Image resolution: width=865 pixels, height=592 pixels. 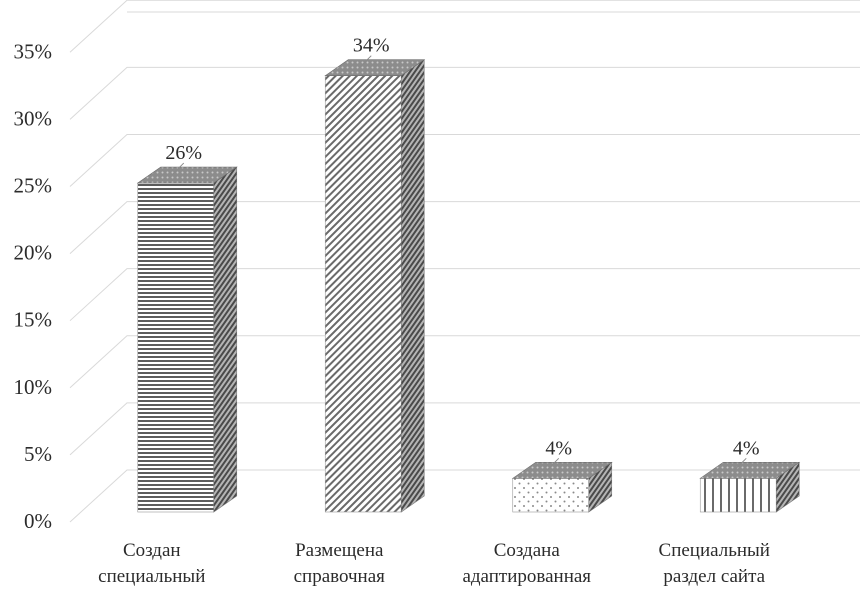 I want to click on y-tick-label: 15%, so click(x=33, y=320).